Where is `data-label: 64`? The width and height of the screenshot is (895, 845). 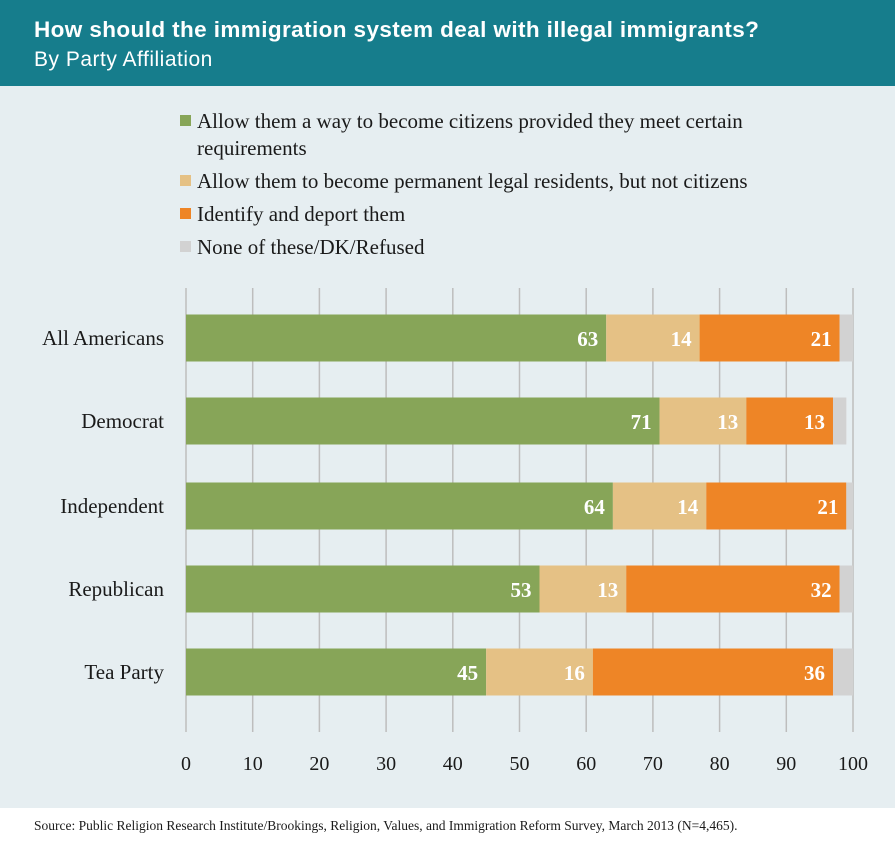 data-label: 64 is located at coordinates (595, 507).